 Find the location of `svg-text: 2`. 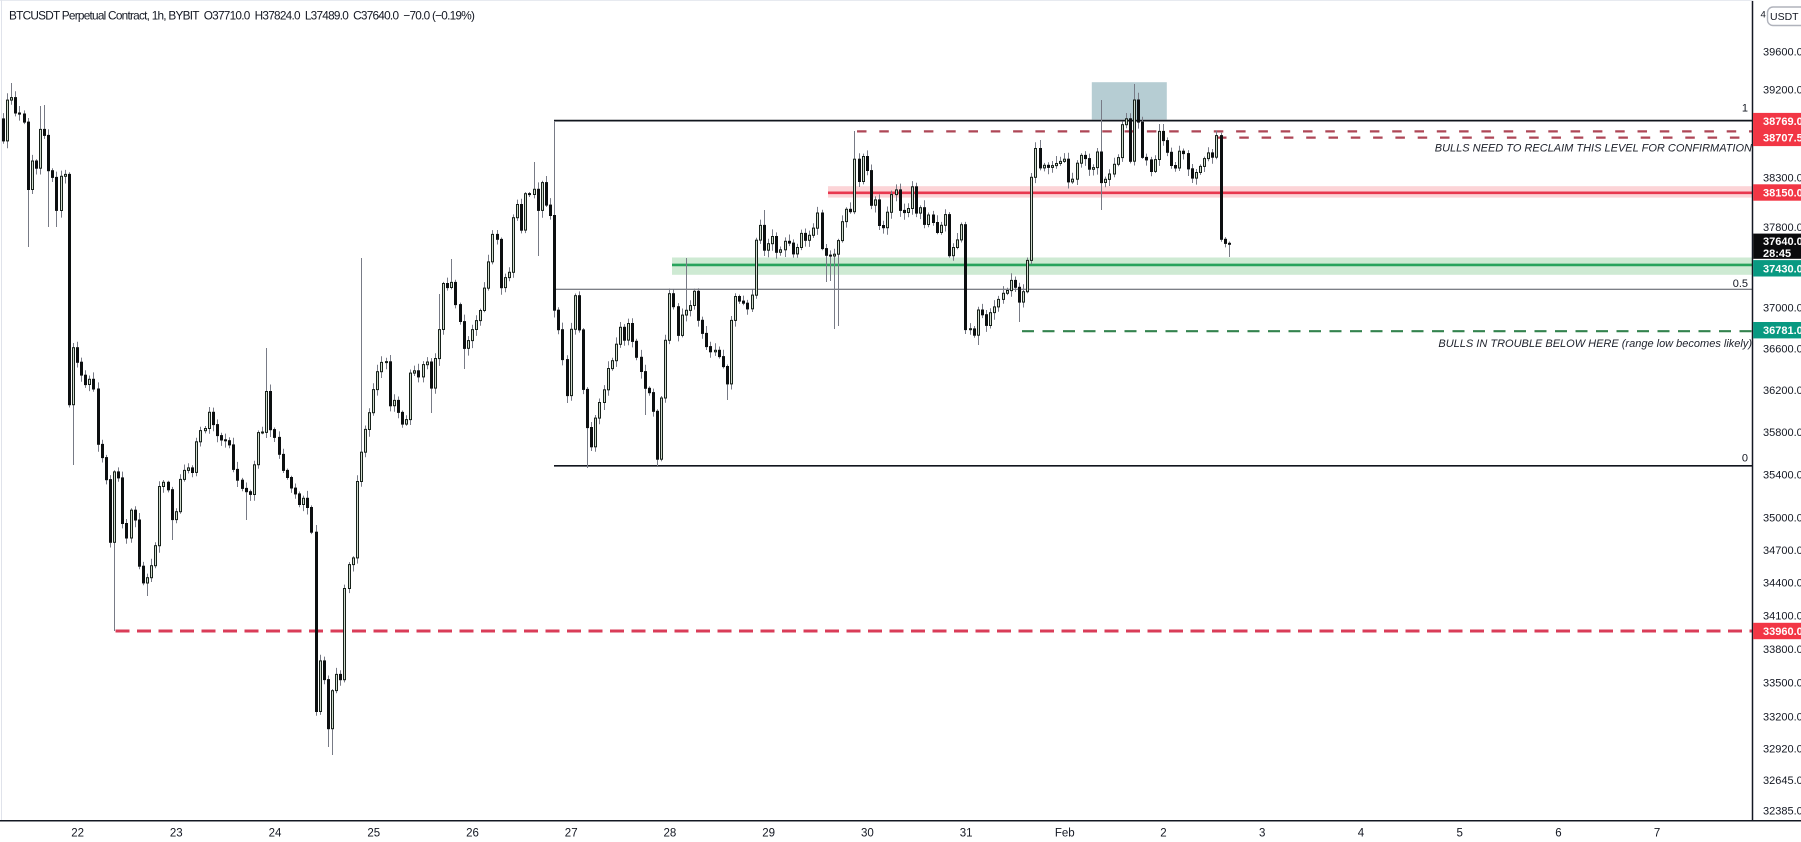

svg-text: 2 is located at coordinates (1163, 834).